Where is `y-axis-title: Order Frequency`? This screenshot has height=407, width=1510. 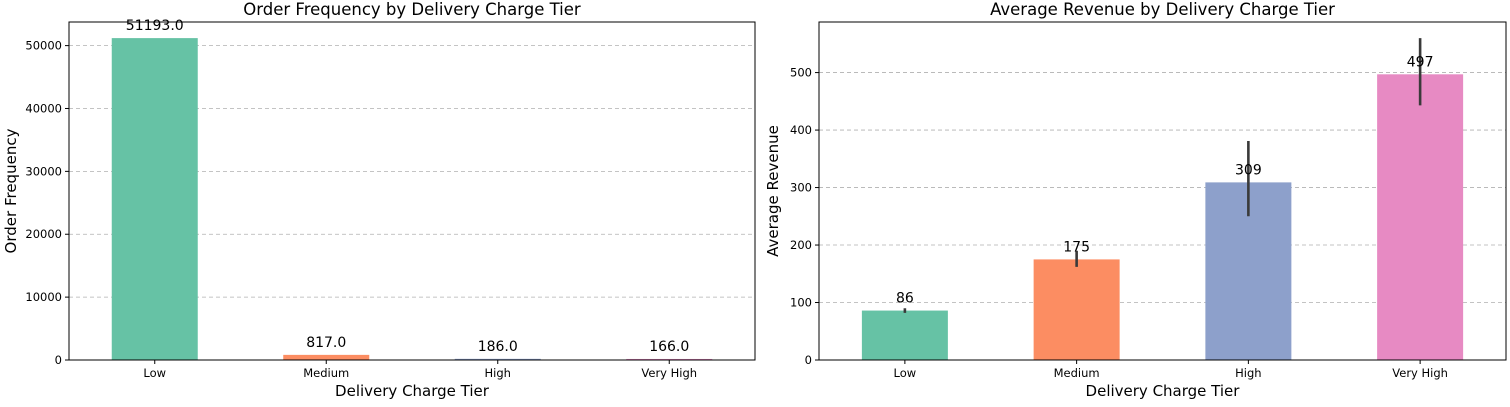 y-axis-title: Order Frequency is located at coordinates (11, 190).